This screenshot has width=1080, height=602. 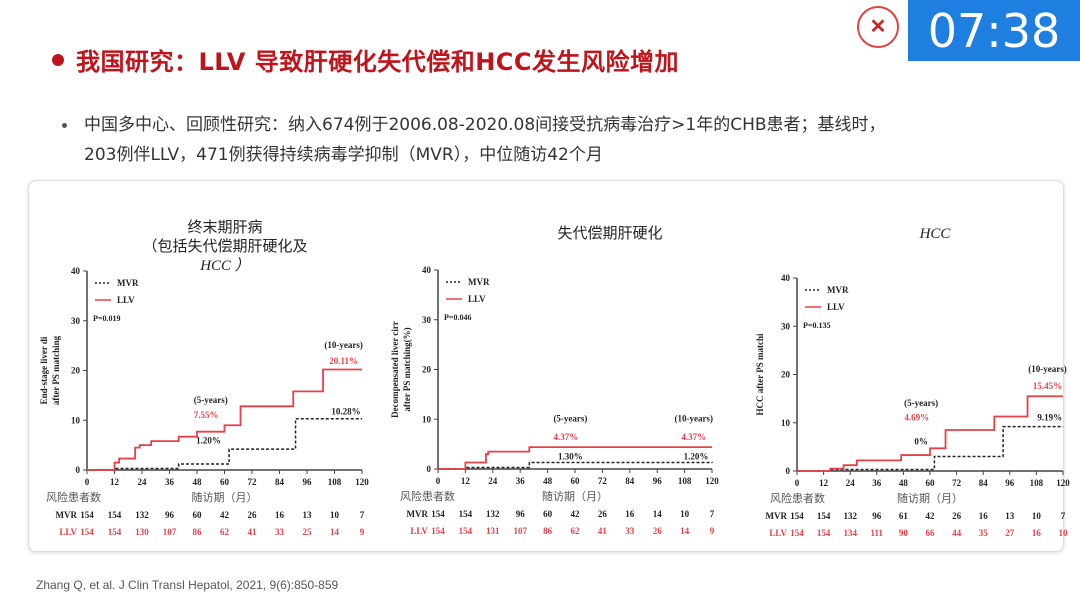 I want to click on countdown-timer: 07:38, so click(x=994, y=30).